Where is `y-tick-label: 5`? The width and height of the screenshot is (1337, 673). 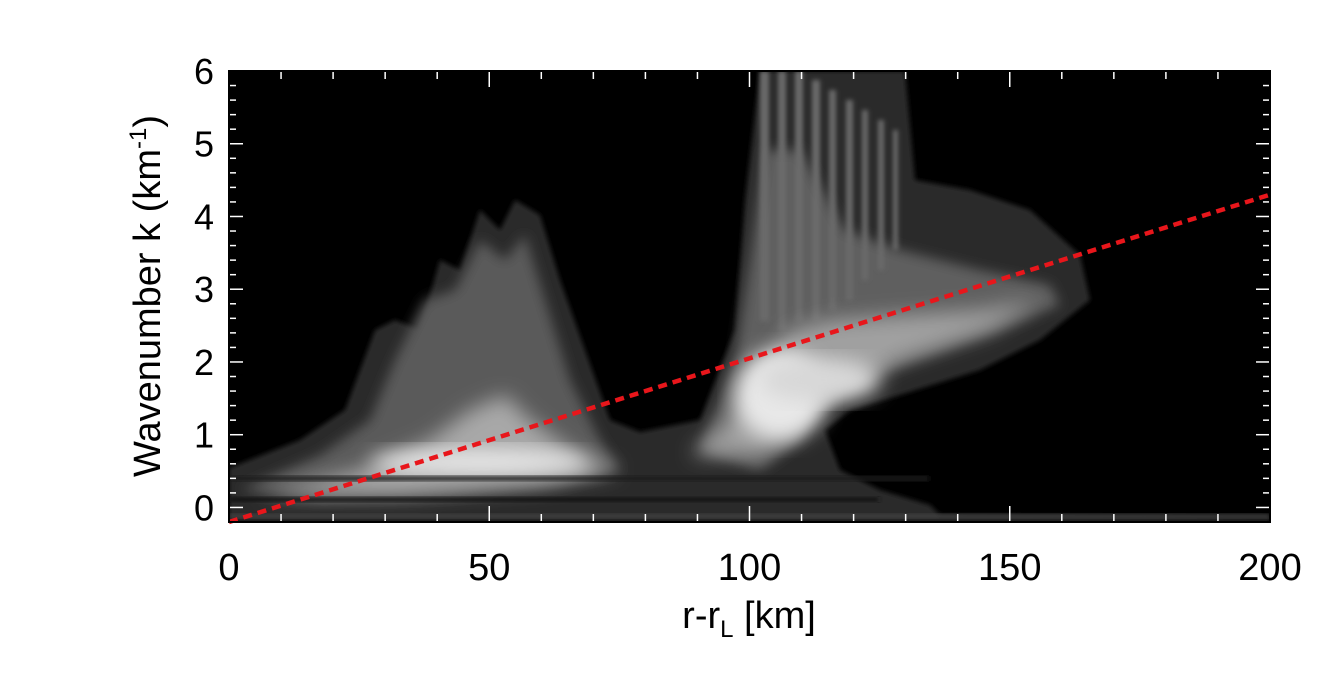
y-tick-label: 5 is located at coordinates (204, 144).